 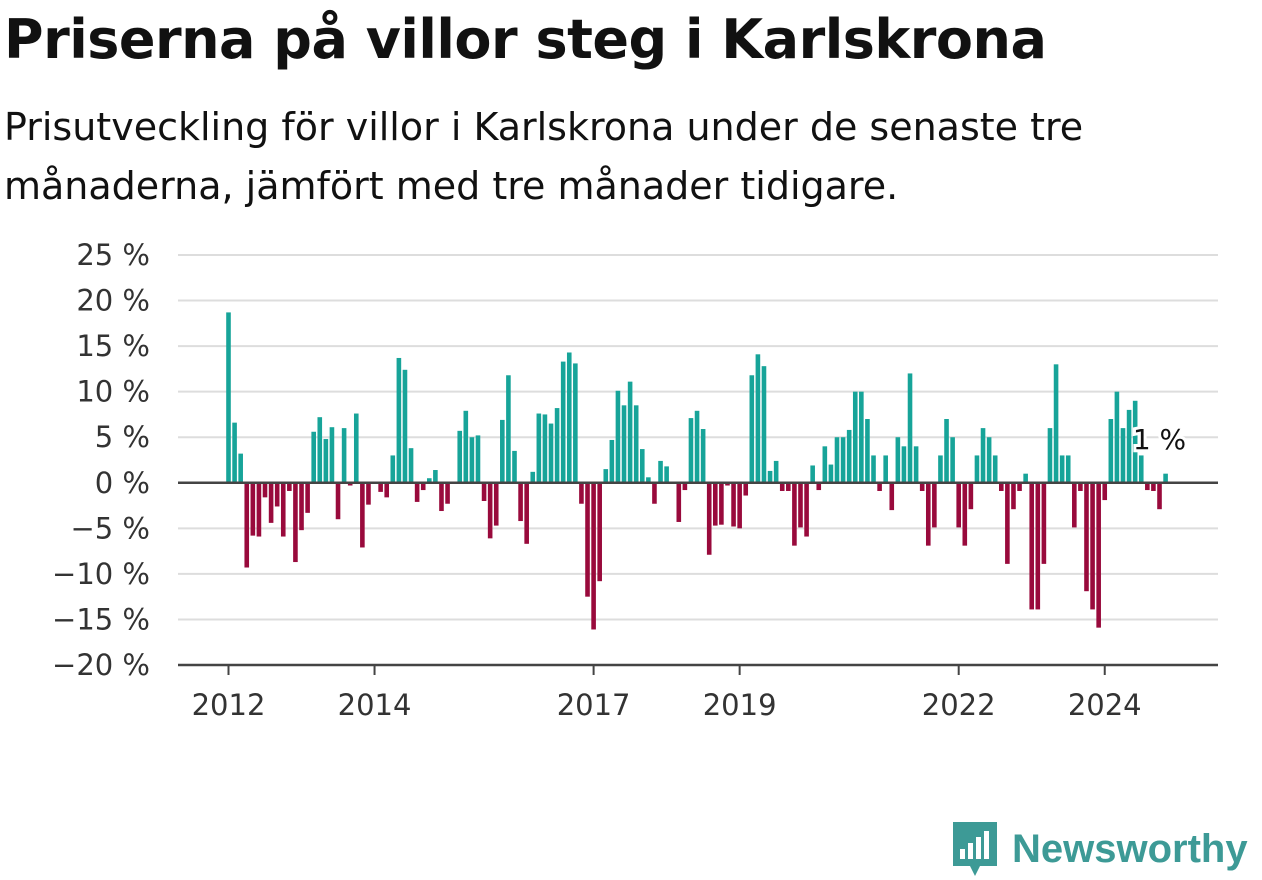 I want to click on x-tick-label: 2024, so click(x=1105, y=705).